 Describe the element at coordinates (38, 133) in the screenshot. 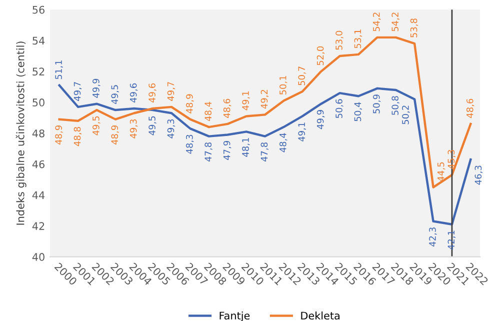

I see `y-tick-label: 48` at that location.